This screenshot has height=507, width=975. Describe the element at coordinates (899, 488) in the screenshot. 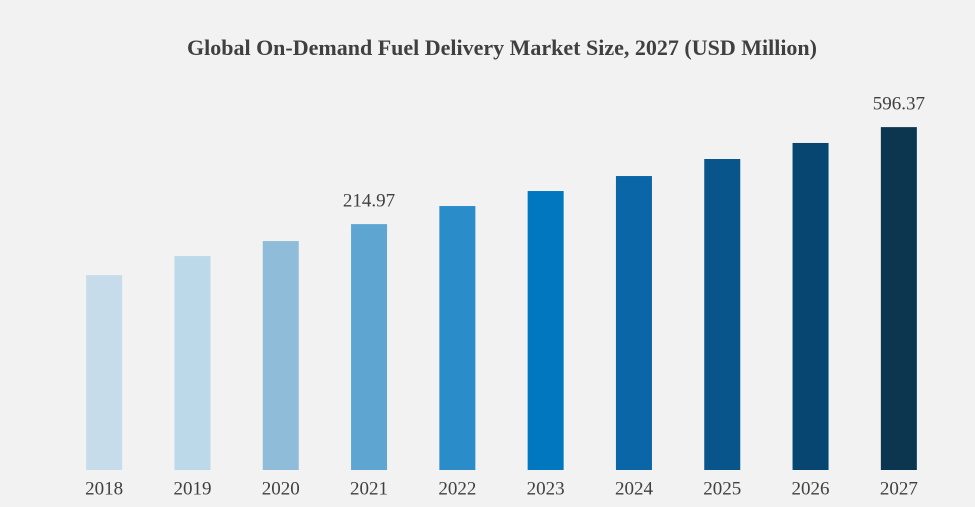

I see `x-tick-label: 2027` at that location.